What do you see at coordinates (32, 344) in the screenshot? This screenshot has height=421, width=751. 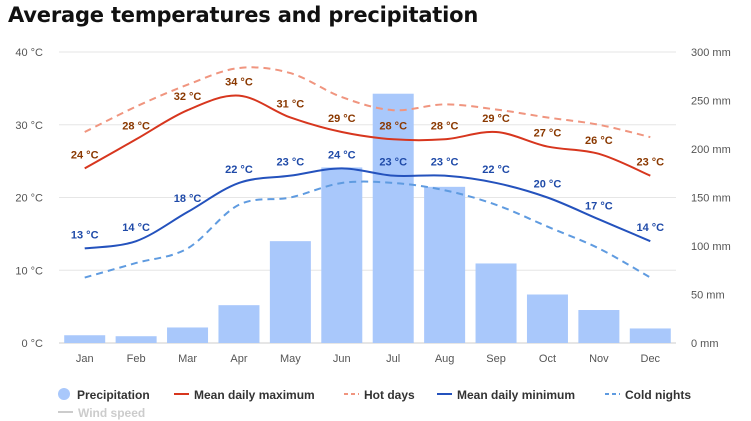 I see `y-left-tick-label: 0 °C` at bounding box center [32, 344].